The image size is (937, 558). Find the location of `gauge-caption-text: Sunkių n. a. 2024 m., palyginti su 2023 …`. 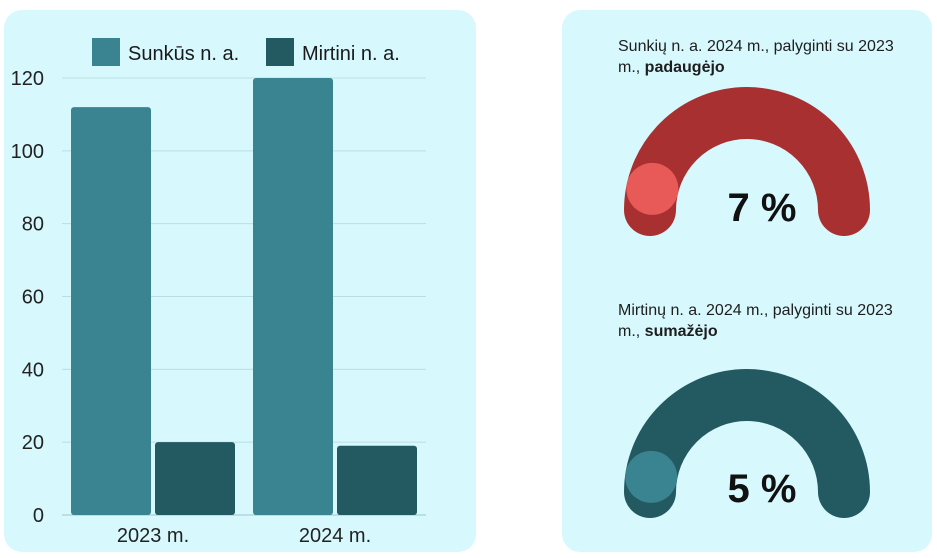

gauge-caption-text: Sunkių n. a. 2024 m., palyginti su 2023 … is located at coordinates (756, 57).